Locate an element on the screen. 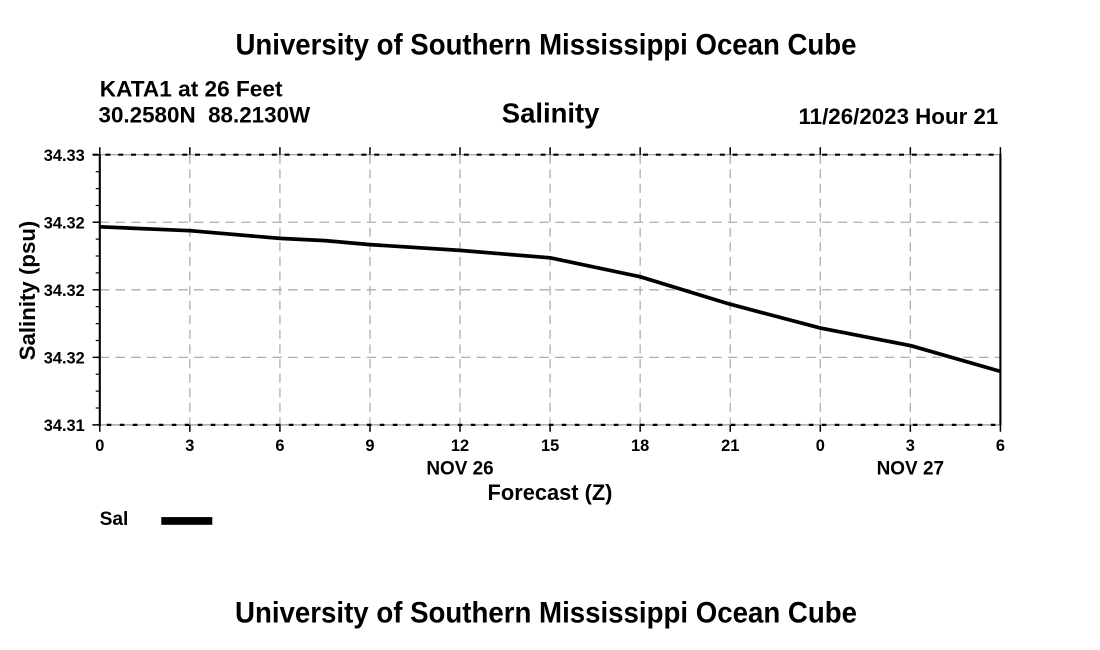 The height and width of the screenshot is (650, 1100). svg-text: NOV 26 is located at coordinates (459, 469).